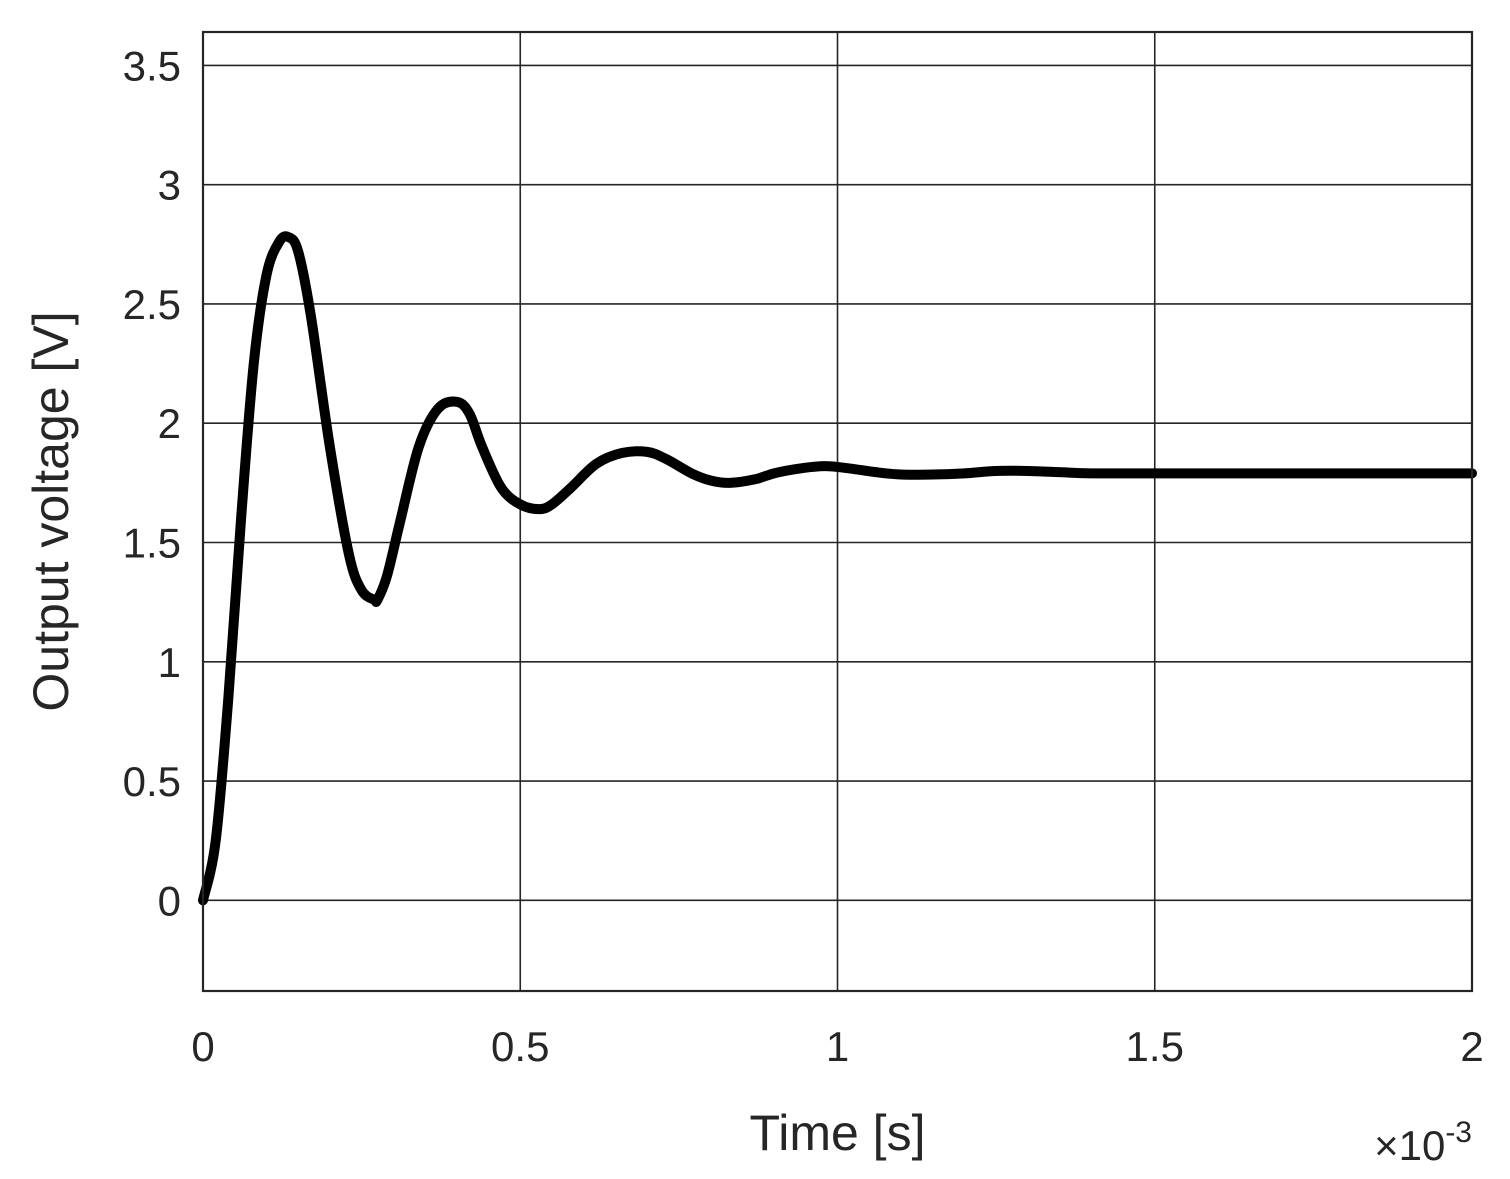 The width and height of the screenshot is (1510, 1179). I want to click on y-tick-label: 1.5, so click(152, 543).